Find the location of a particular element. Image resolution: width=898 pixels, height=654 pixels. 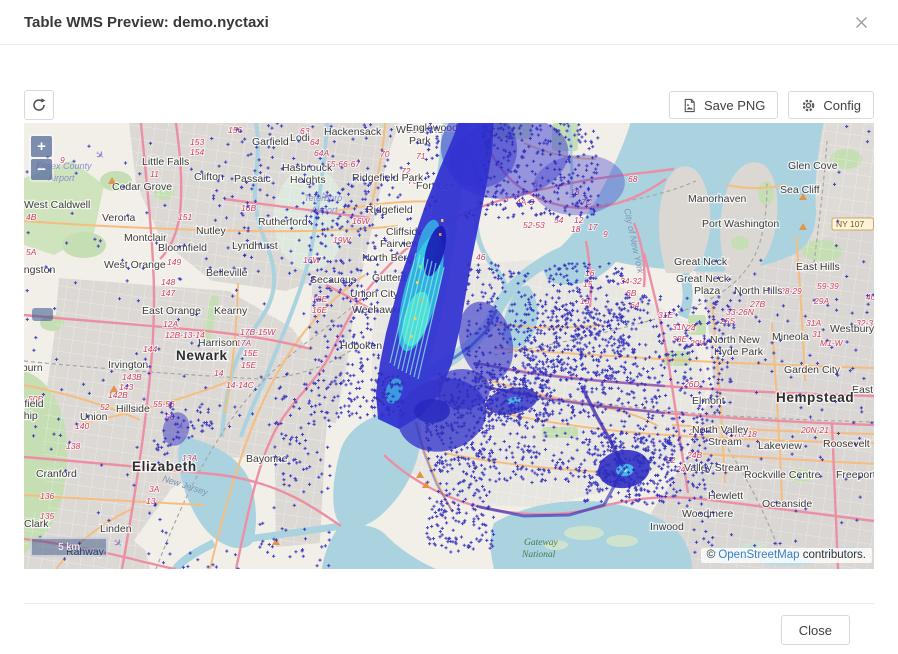

route-label: 15 is located at coordinates (588, 284).